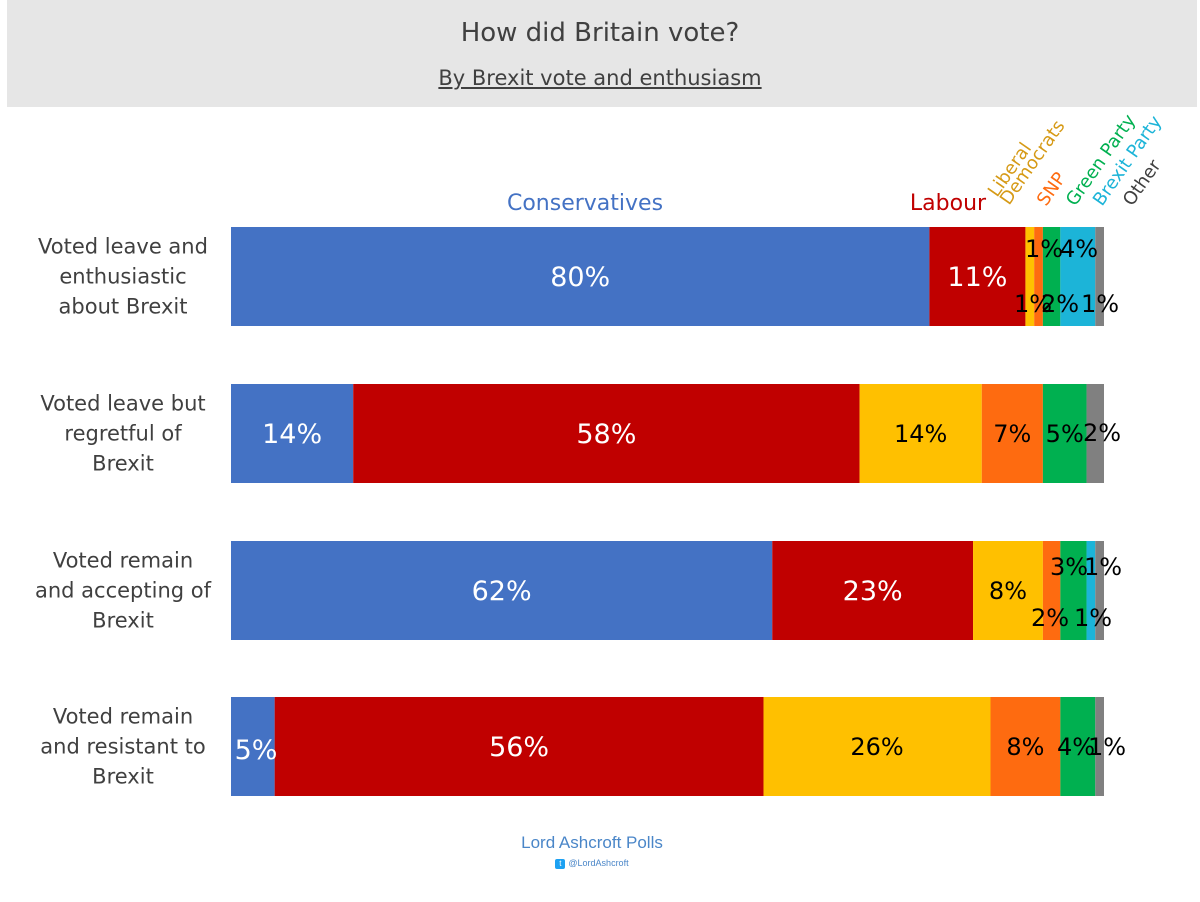 The height and width of the screenshot is (902, 1200). I want to click on data-label-liberal-democrats-row-3: 8%, so click(1008, 591).